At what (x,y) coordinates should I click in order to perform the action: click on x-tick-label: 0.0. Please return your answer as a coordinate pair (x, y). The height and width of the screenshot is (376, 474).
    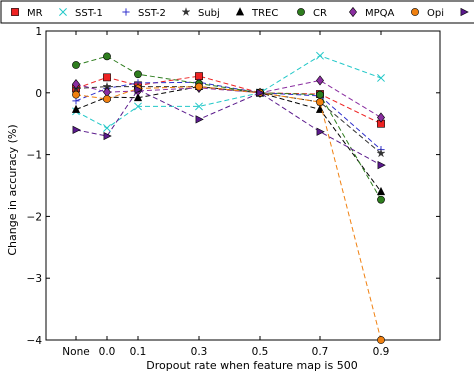
    Looking at the image, I should click on (107, 352).